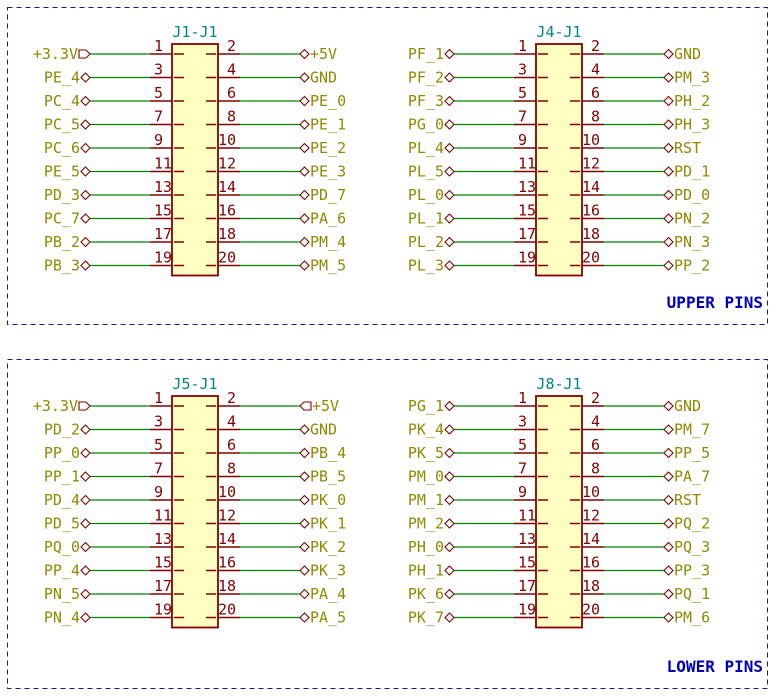  I want to click on net-label: PM_7, so click(692, 430).